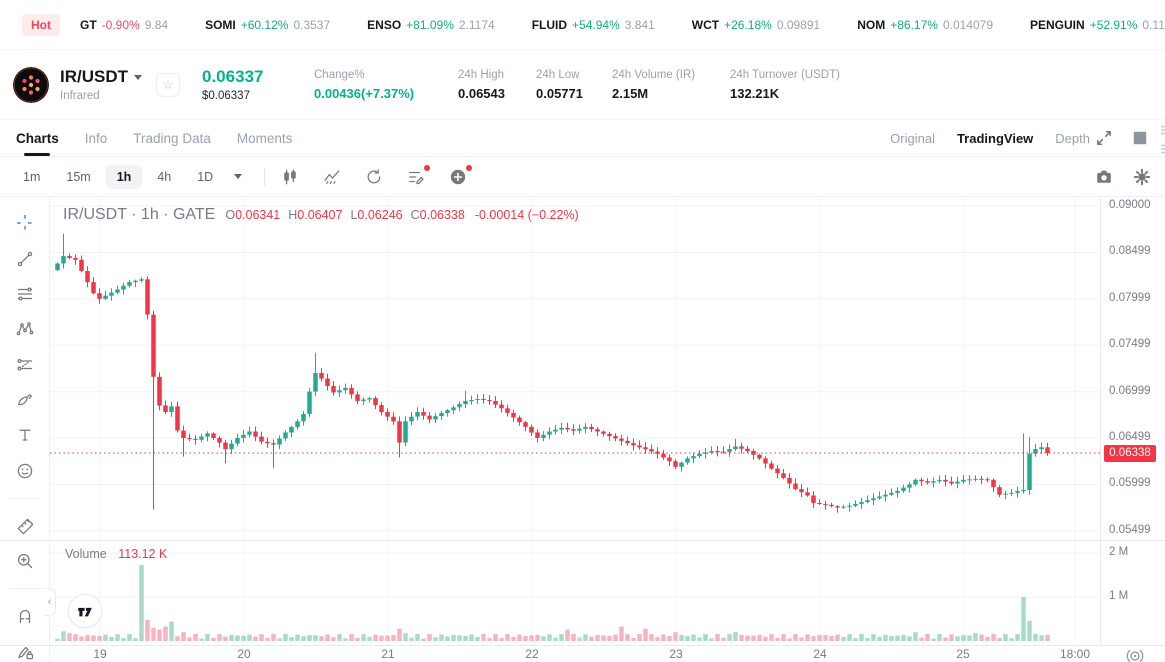  What do you see at coordinates (481, 74) in the screenshot?
I see `stat-label: 24h High` at bounding box center [481, 74].